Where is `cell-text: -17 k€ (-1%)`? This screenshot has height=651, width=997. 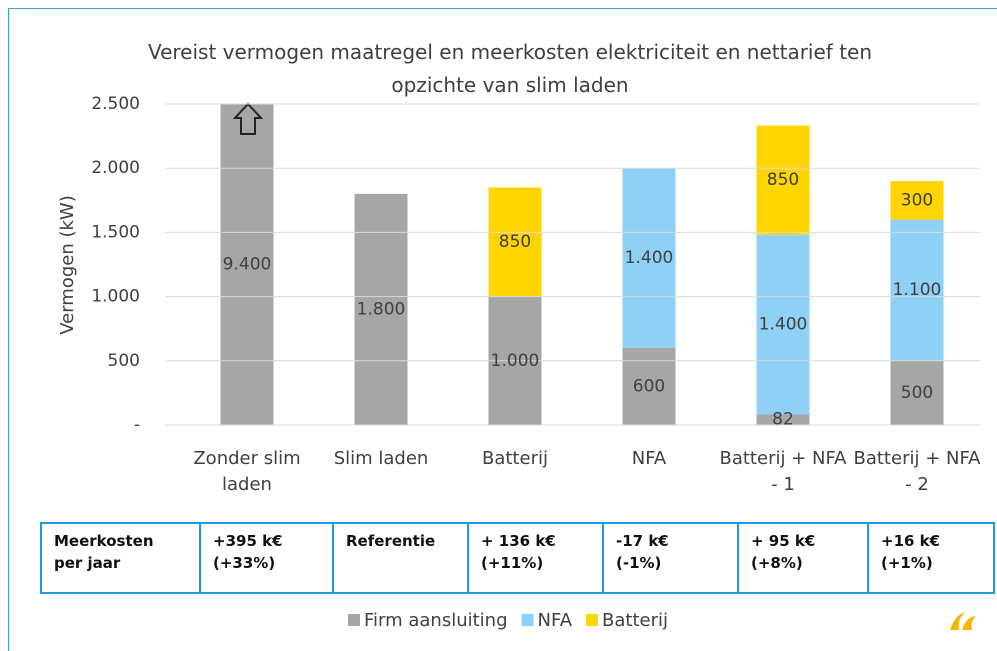 cell-text: -17 k€ (-1%) is located at coordinates (642, 552).